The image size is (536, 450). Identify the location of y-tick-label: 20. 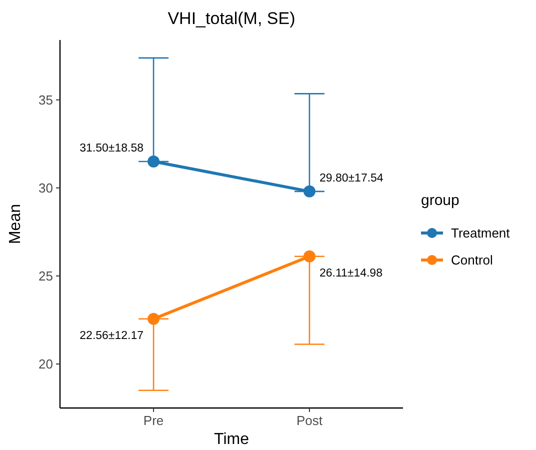
(45, 364).